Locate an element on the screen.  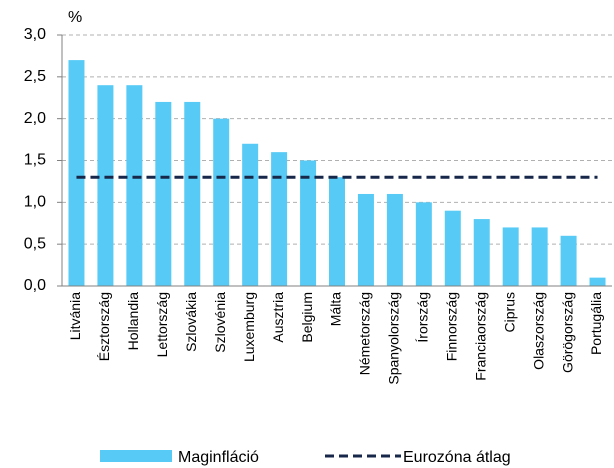
x-tick-label: Portugália is located at coordinates (596, 323).